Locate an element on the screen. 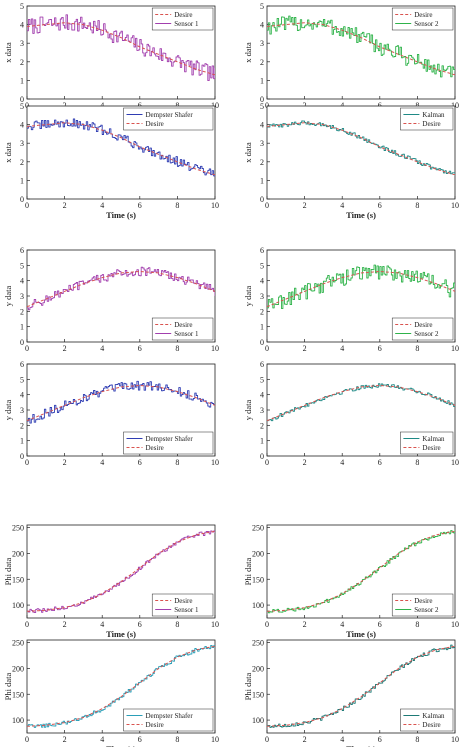 The image size is (474, 747). legend-label-desire-y-kalman: Desire is located at coordinates (431, 448).